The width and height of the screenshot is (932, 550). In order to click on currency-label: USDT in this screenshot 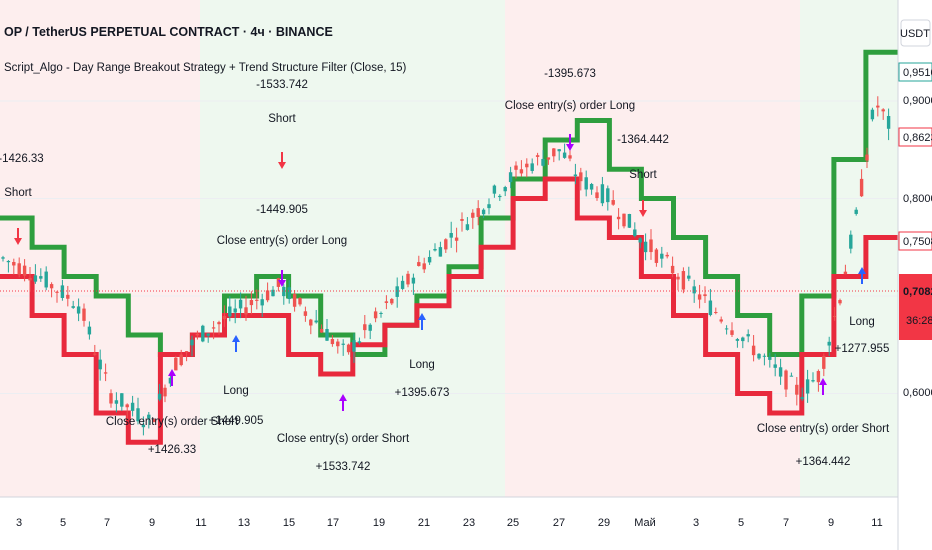, I will do `click(915, 34)`.